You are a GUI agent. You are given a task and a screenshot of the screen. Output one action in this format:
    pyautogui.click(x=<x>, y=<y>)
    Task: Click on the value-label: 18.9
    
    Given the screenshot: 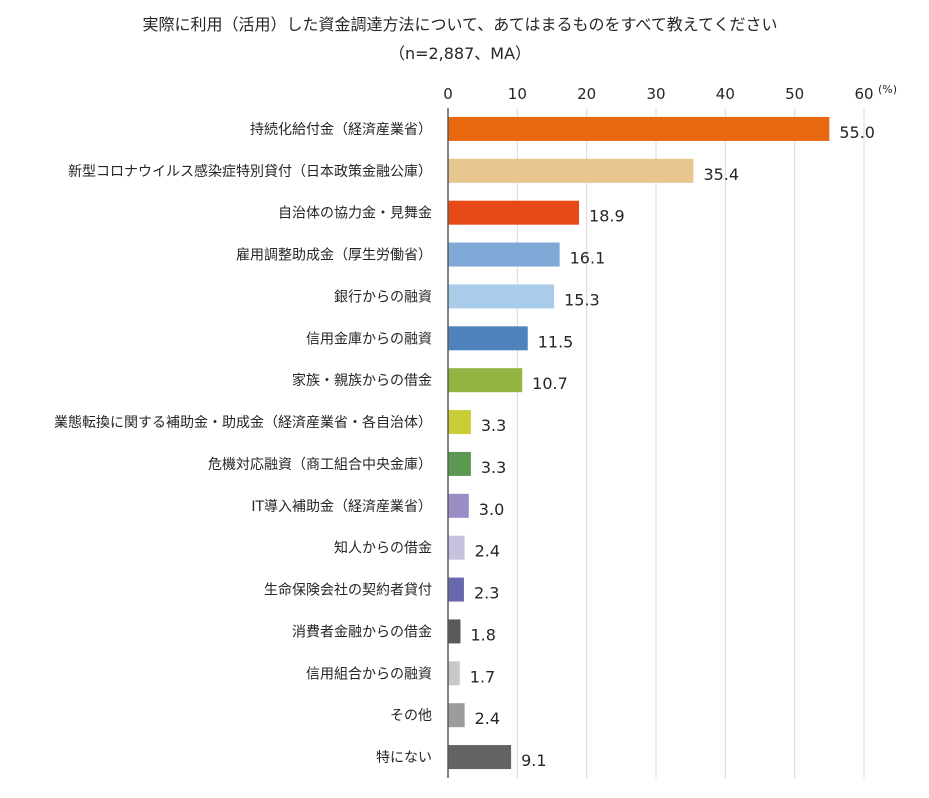 What is the action you would take?
    pyautogui.click(x=607, y=216)
    